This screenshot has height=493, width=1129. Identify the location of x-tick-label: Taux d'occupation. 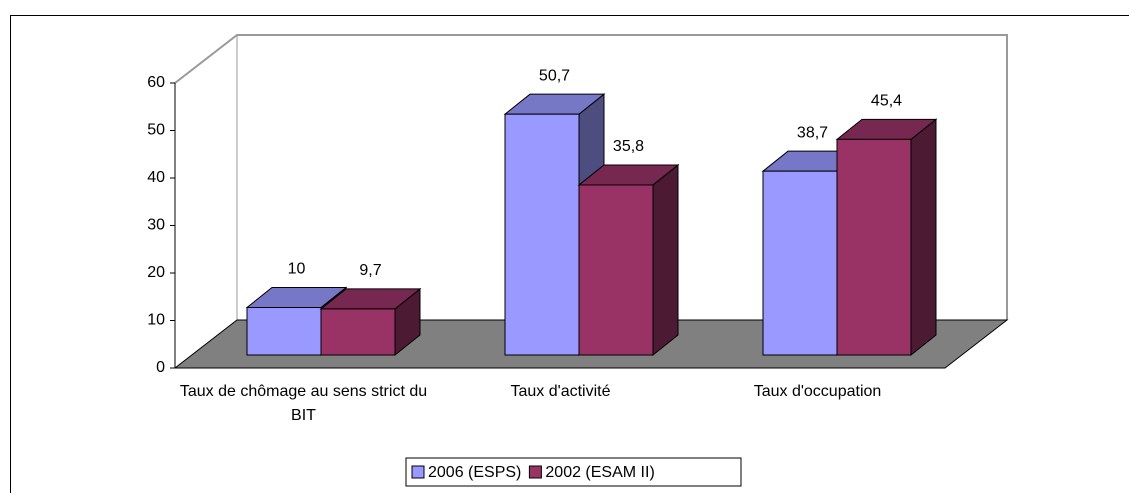
(817, 391).